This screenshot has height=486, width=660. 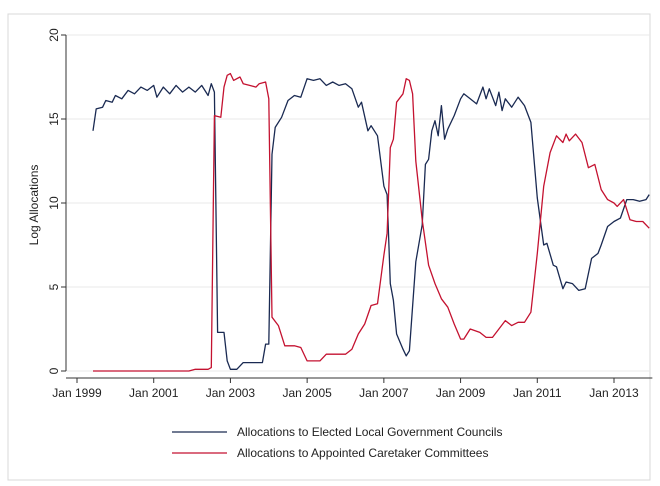 What do you see at coordinates (154, 393) in the screenshot?
I see `x-tick-label: Jan 2001` at bounding box center [154, 393].